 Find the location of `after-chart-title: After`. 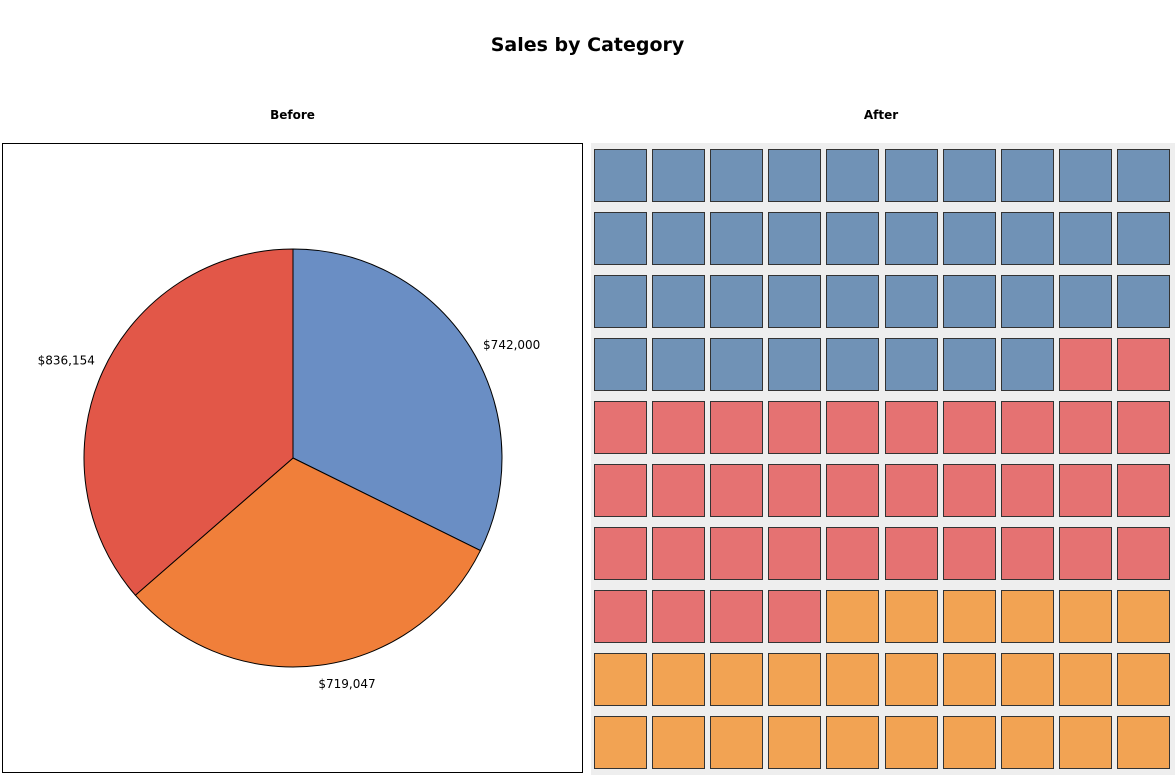

after-chart-title: After is located at coordinates (881, 115).